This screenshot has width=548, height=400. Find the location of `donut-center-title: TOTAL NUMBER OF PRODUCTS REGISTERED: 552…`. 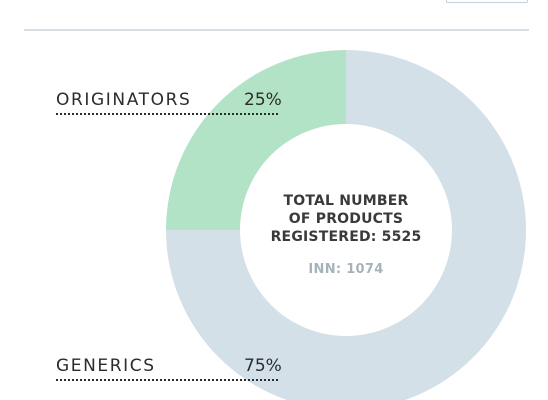

donut-center-title: TOTAL NUMBER OF PRODUCTS REGISTERED: 552… is located at coordinates (346, 219).